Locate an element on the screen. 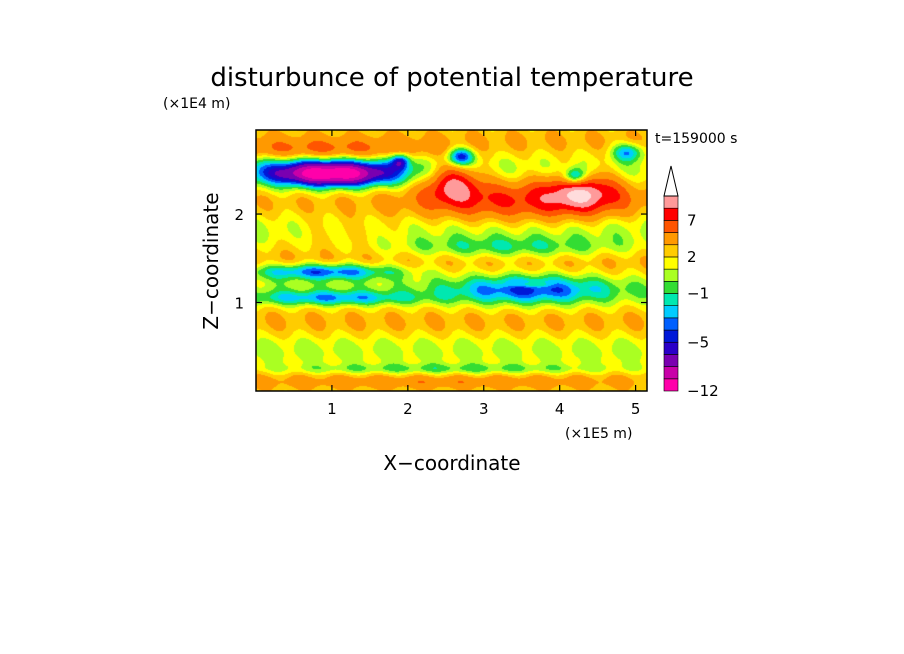 Image resolution: width=904 pixels, height=654 pixels. y-axis-label: Z−coordinate is located at coordinates (211, 260).